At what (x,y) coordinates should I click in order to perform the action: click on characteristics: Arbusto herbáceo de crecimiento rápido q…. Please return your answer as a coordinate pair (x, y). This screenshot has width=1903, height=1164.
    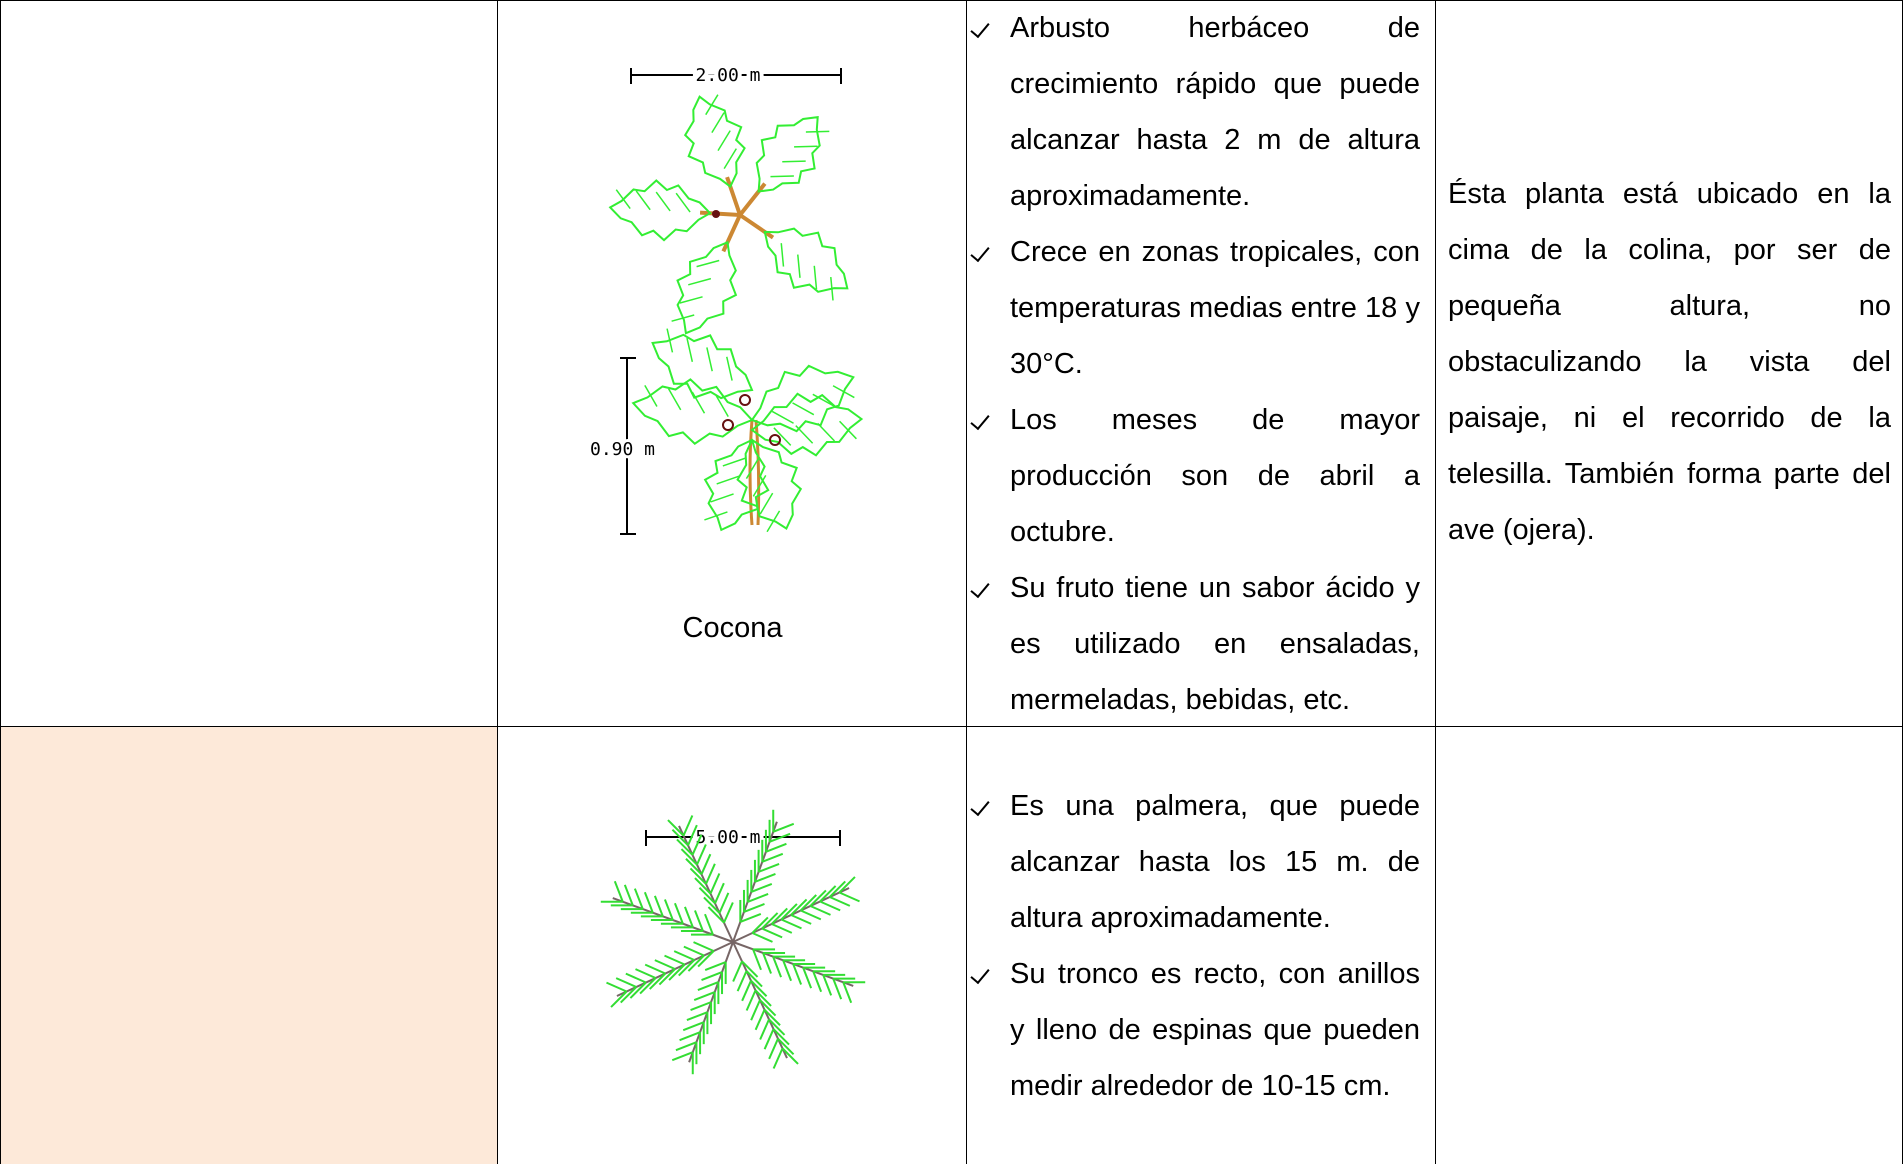
    Looking at the image, I should click on (1193, 364).